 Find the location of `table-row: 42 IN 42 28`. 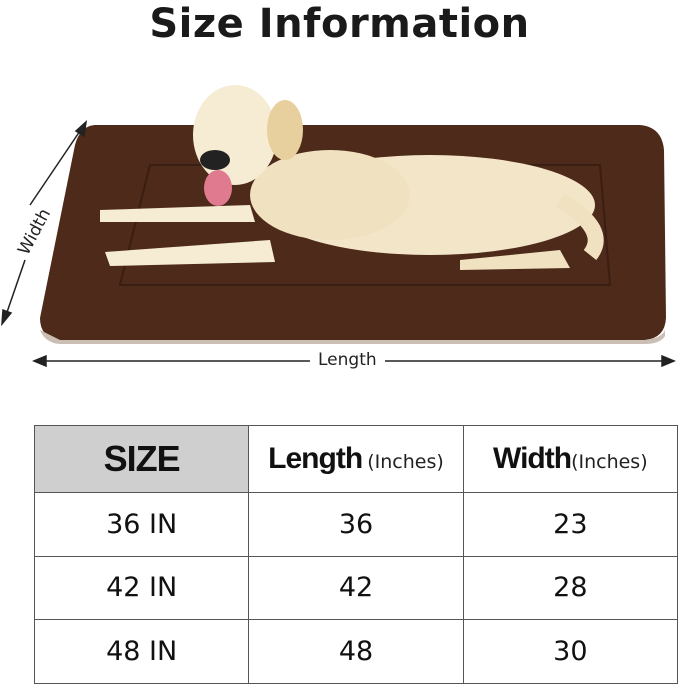

table-row: 42 IN 42 28 is located at coordinates (356, 588).